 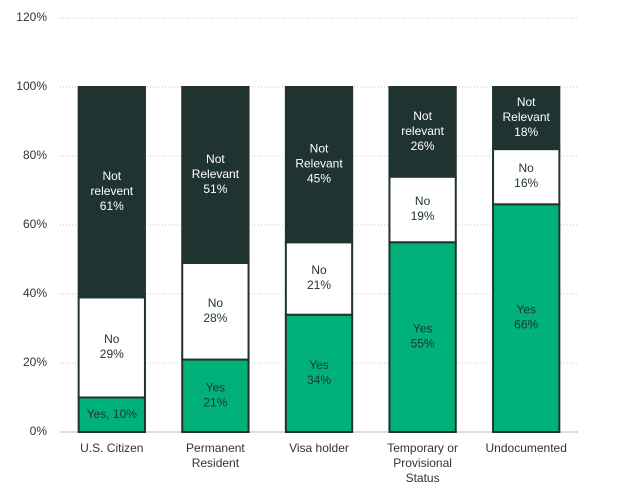 What do you see at coordinates (35, 293) in the screenshot?
I see `y-tick-label: 40%` at bounding box center [35, 293].